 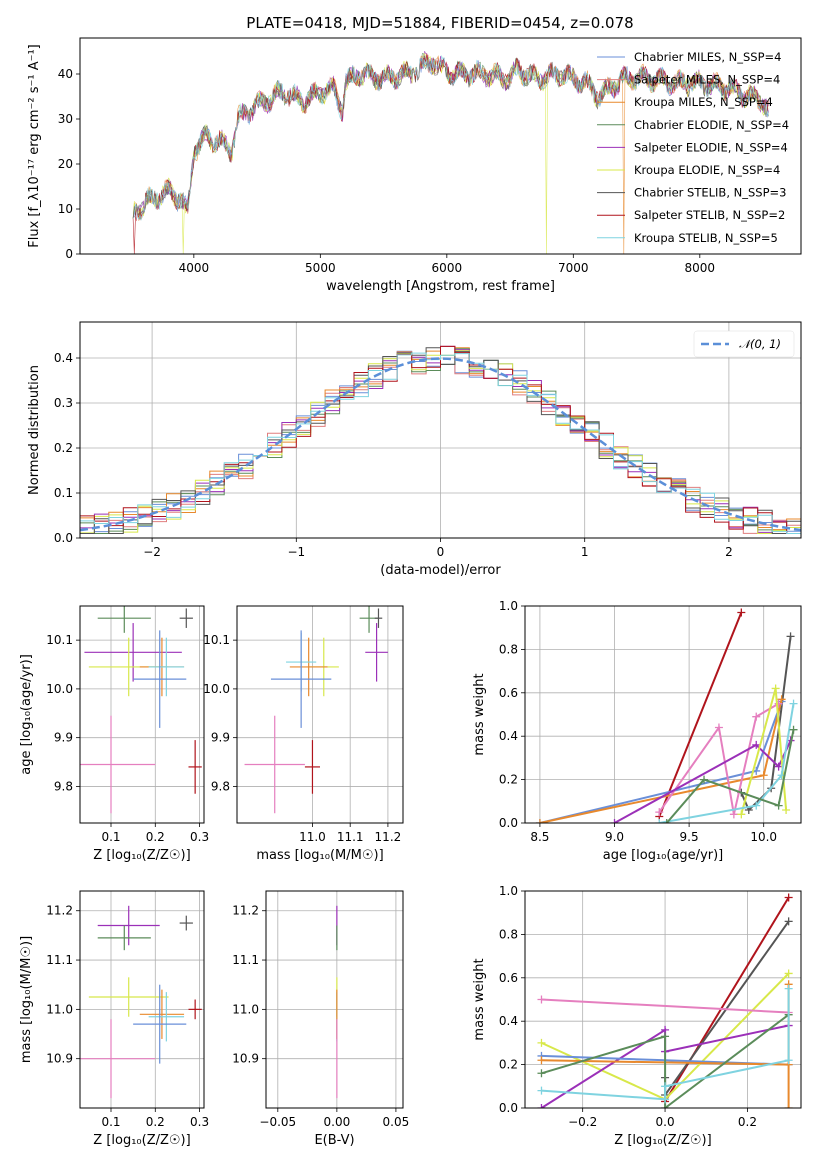 I want to click on x-tick-label: 0.2, so click(x=747, y=1122).